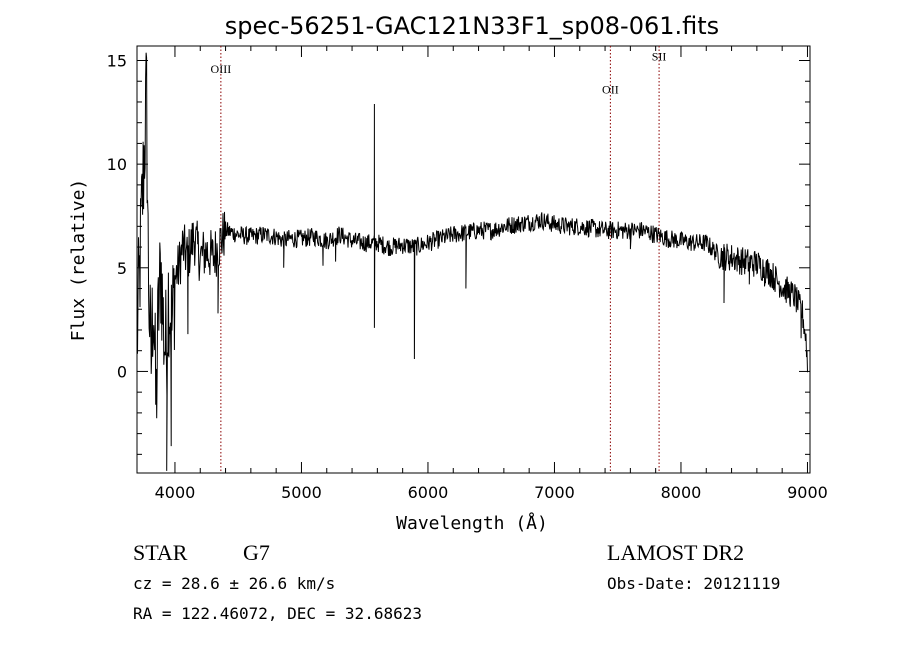 The image size is (900, 649). I want to click on line-label-oiii: OIII, so click(221, 69).